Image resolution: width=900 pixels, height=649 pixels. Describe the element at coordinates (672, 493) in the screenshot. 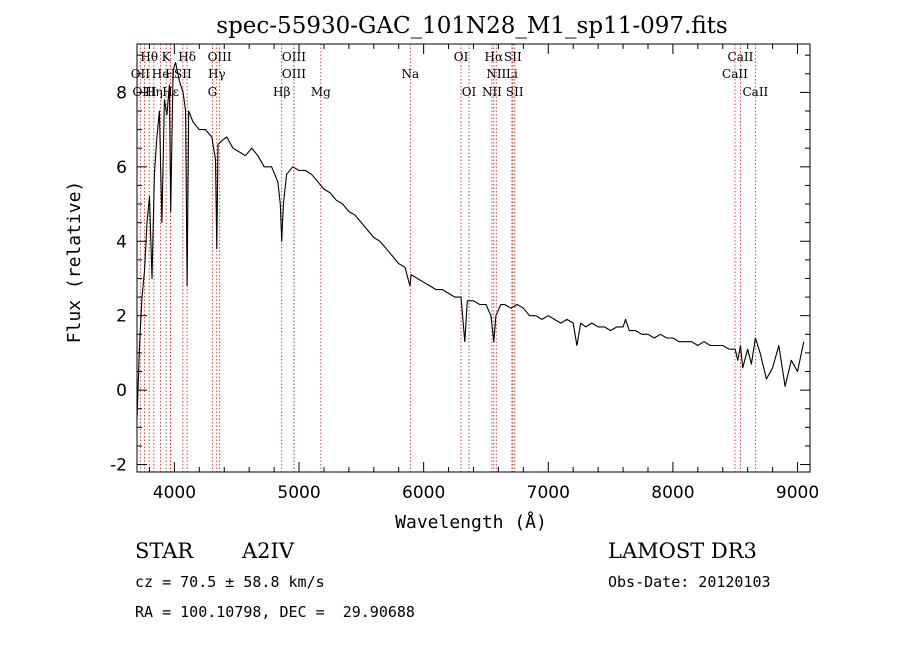

I see `x-tick-label: 8000` at that location.